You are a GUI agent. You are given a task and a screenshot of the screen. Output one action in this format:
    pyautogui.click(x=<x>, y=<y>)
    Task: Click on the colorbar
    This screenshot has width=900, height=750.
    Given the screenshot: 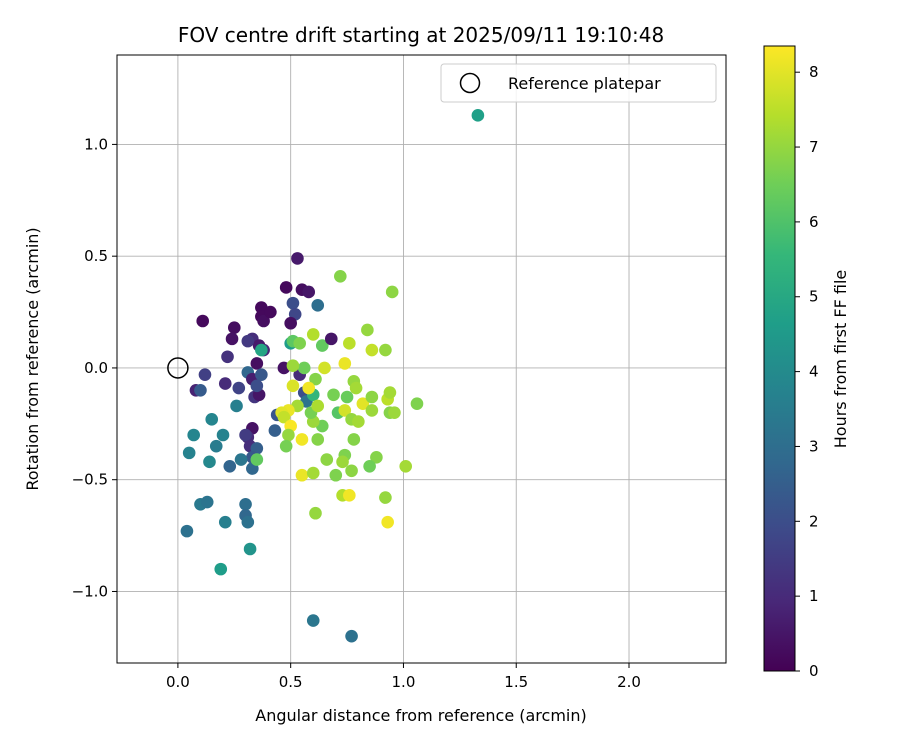 What is the action you would take?
    pyautogui.click(x=779, y=358)
    